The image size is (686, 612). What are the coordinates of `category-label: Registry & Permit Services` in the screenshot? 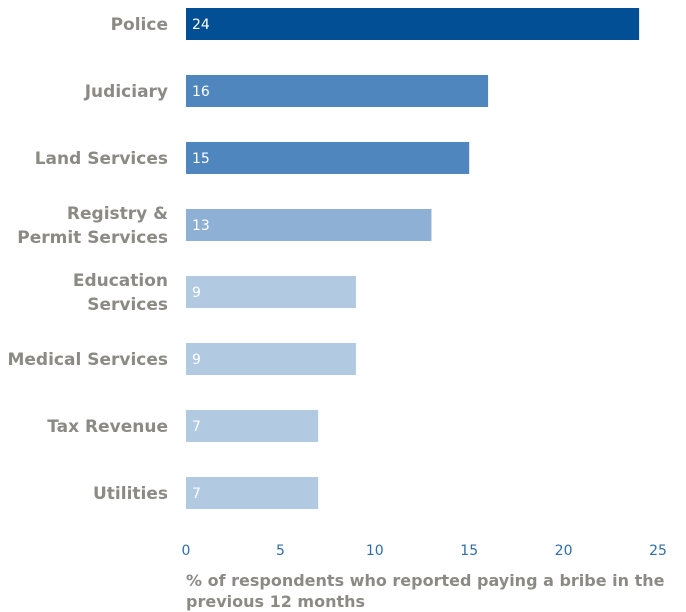 It's located at (92, 226).